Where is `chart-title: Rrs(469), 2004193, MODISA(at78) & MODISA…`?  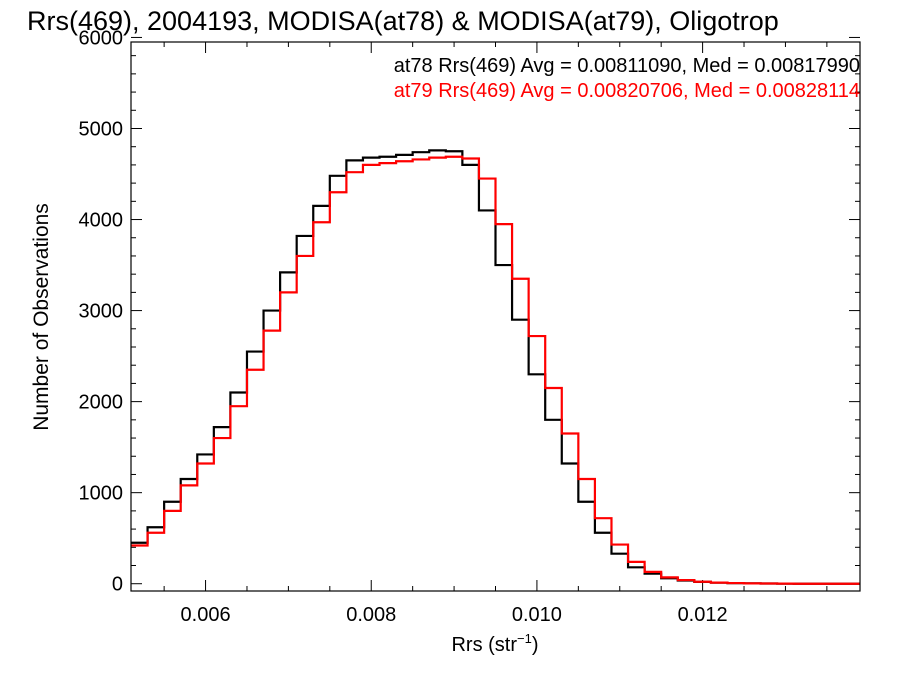
chart-title: Rrs(469), 2004193, MODISA(at78) & MODISA… is located at coordinates (403, 21).